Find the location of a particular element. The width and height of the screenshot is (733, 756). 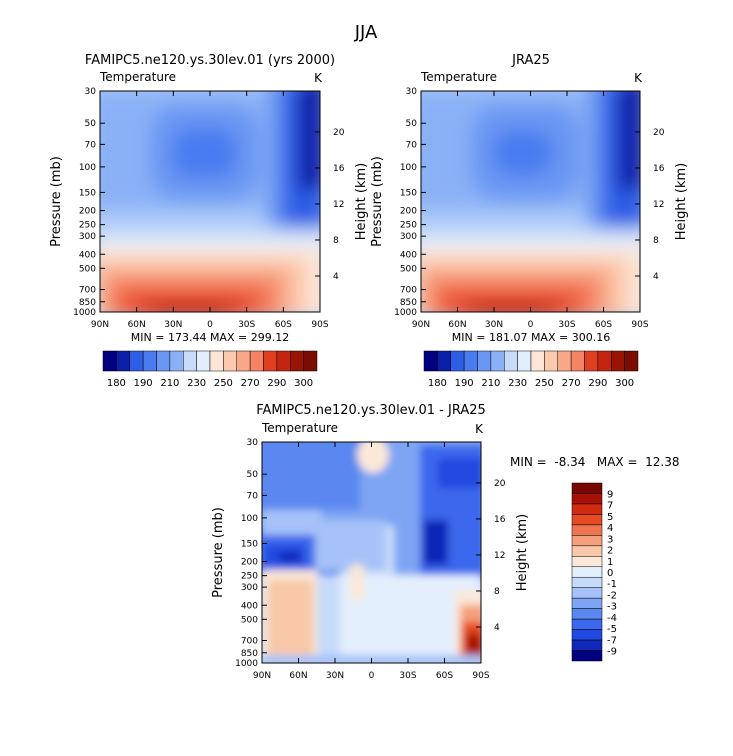

stats-label: MIN = 181.07 MAX = 300.16 is located at coordinates (531, 337).